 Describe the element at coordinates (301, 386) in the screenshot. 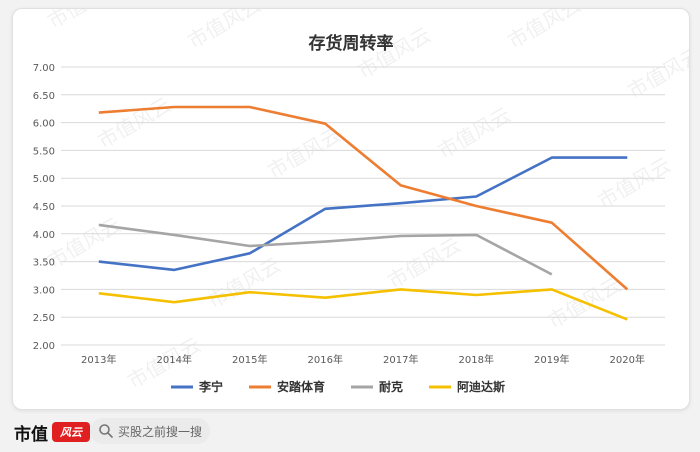

I see `legend-label: 安踏体育` at that location.